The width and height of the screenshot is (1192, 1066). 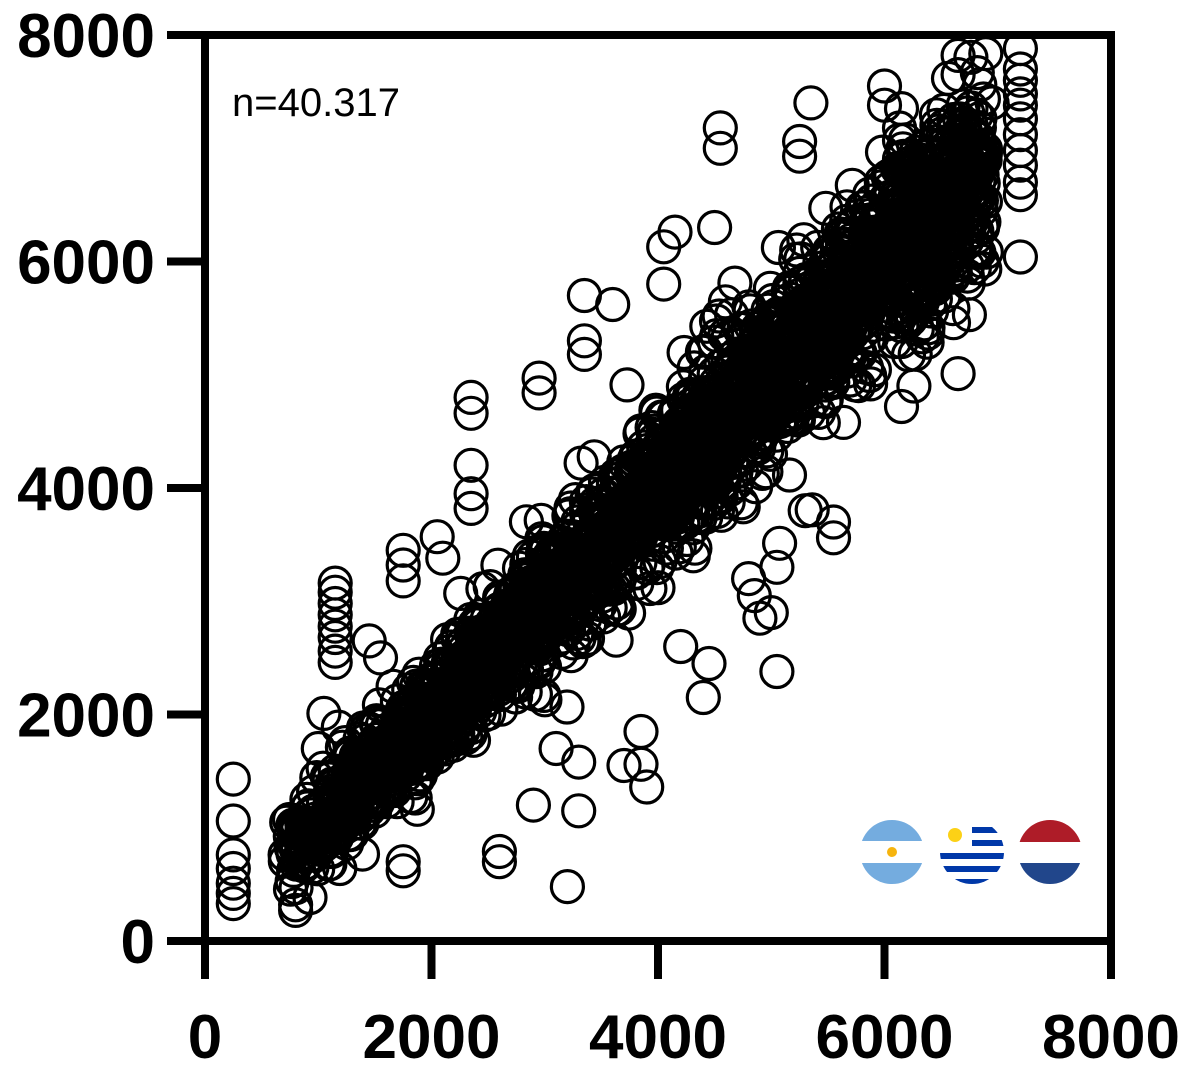 What do you see at coordinates (1050, 852) in the screenshot?
I see `netherlands-flag` at bounding box center [1050, 852].